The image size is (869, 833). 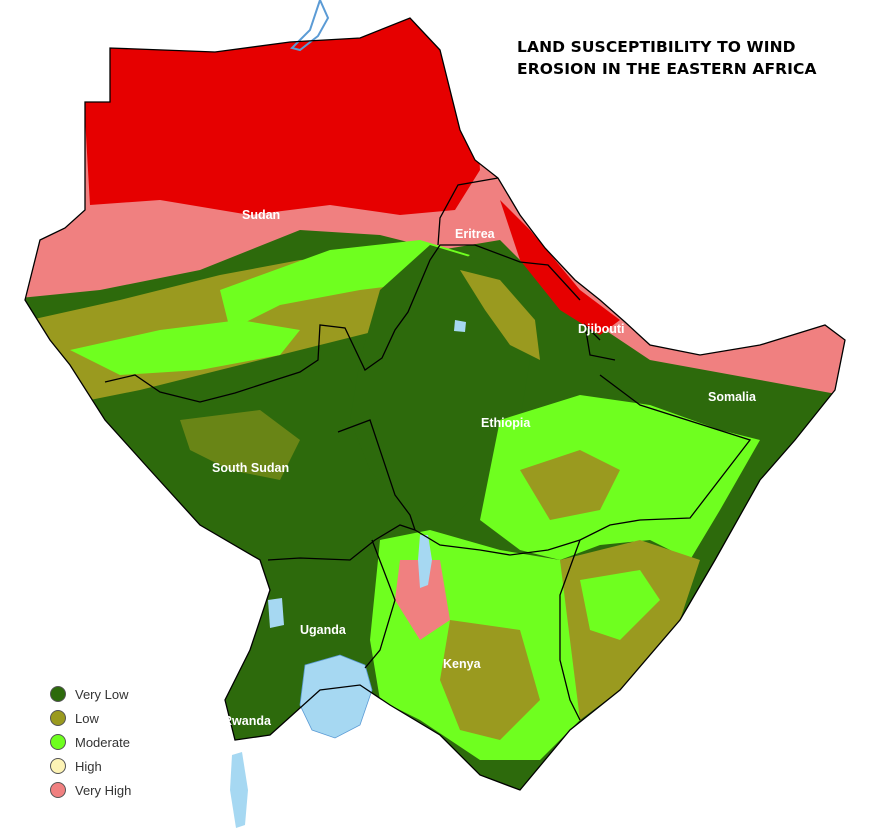 I want to click on low-ethiopia-east, so click(x=500, y=315).